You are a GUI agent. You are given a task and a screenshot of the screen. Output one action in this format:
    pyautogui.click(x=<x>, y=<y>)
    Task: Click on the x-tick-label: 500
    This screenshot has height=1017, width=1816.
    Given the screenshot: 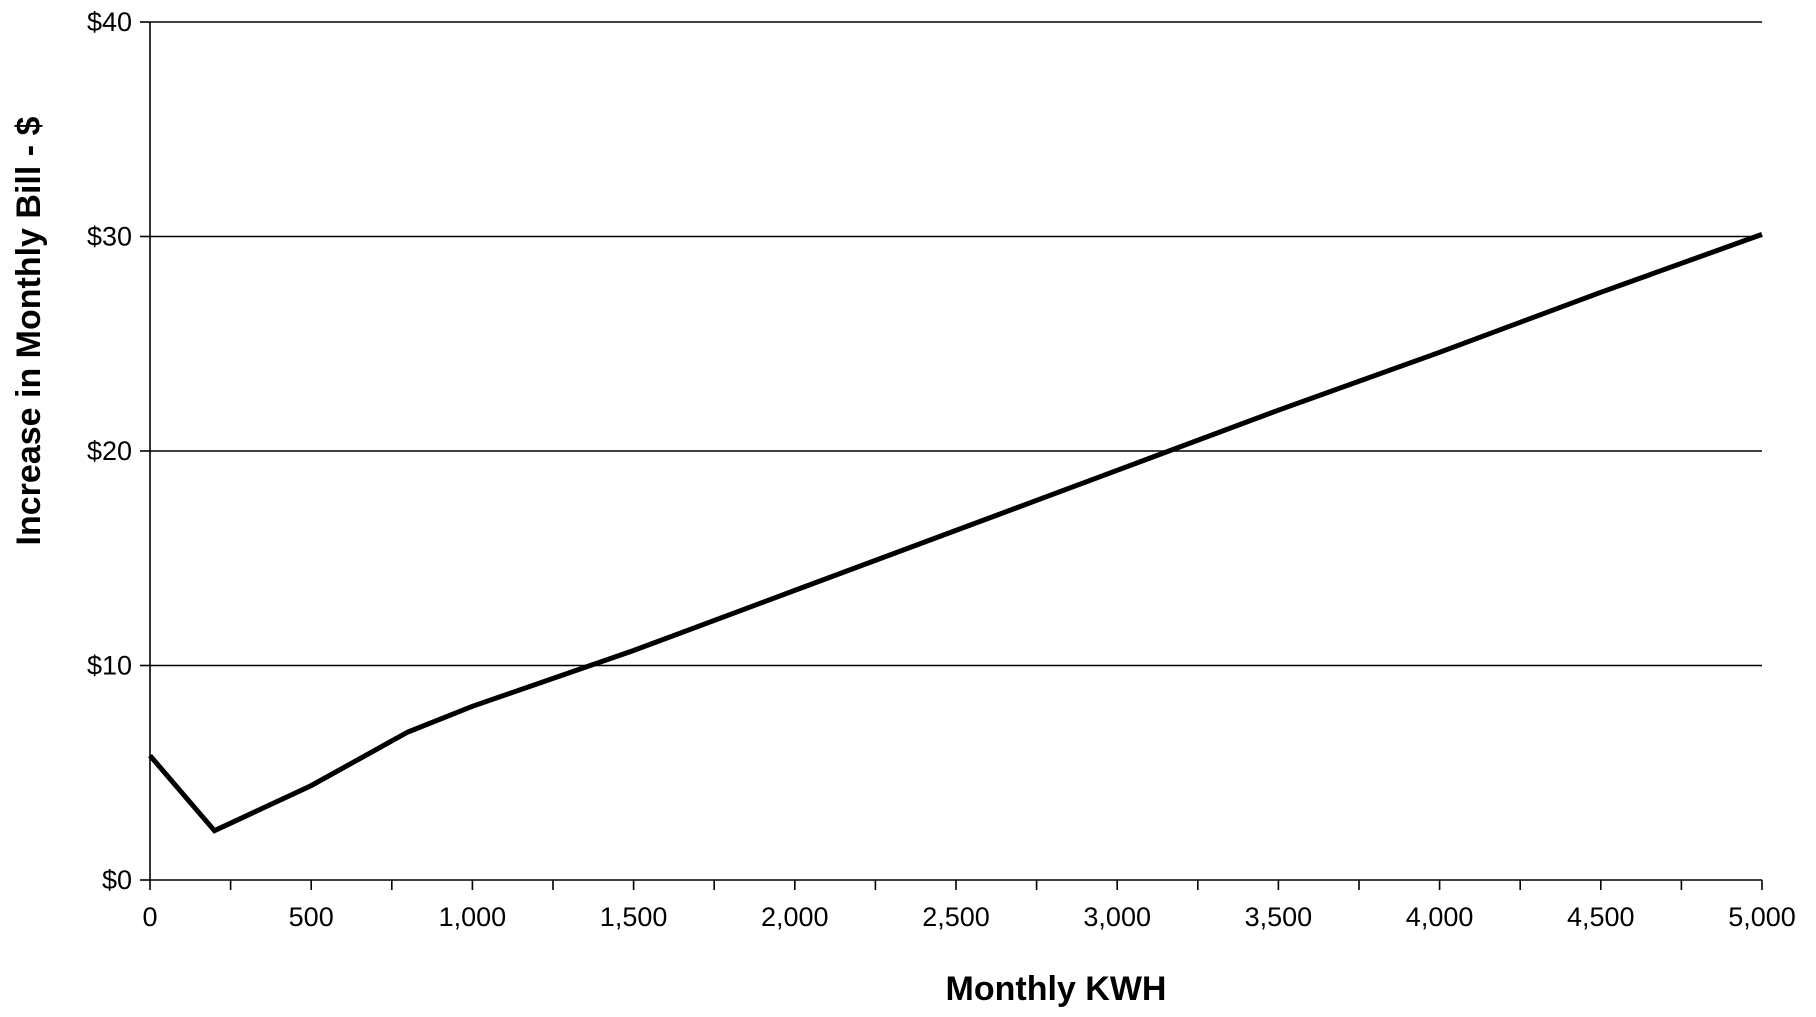 What is the action you would take?
    pyautogui.click(x=311, y=917)
    